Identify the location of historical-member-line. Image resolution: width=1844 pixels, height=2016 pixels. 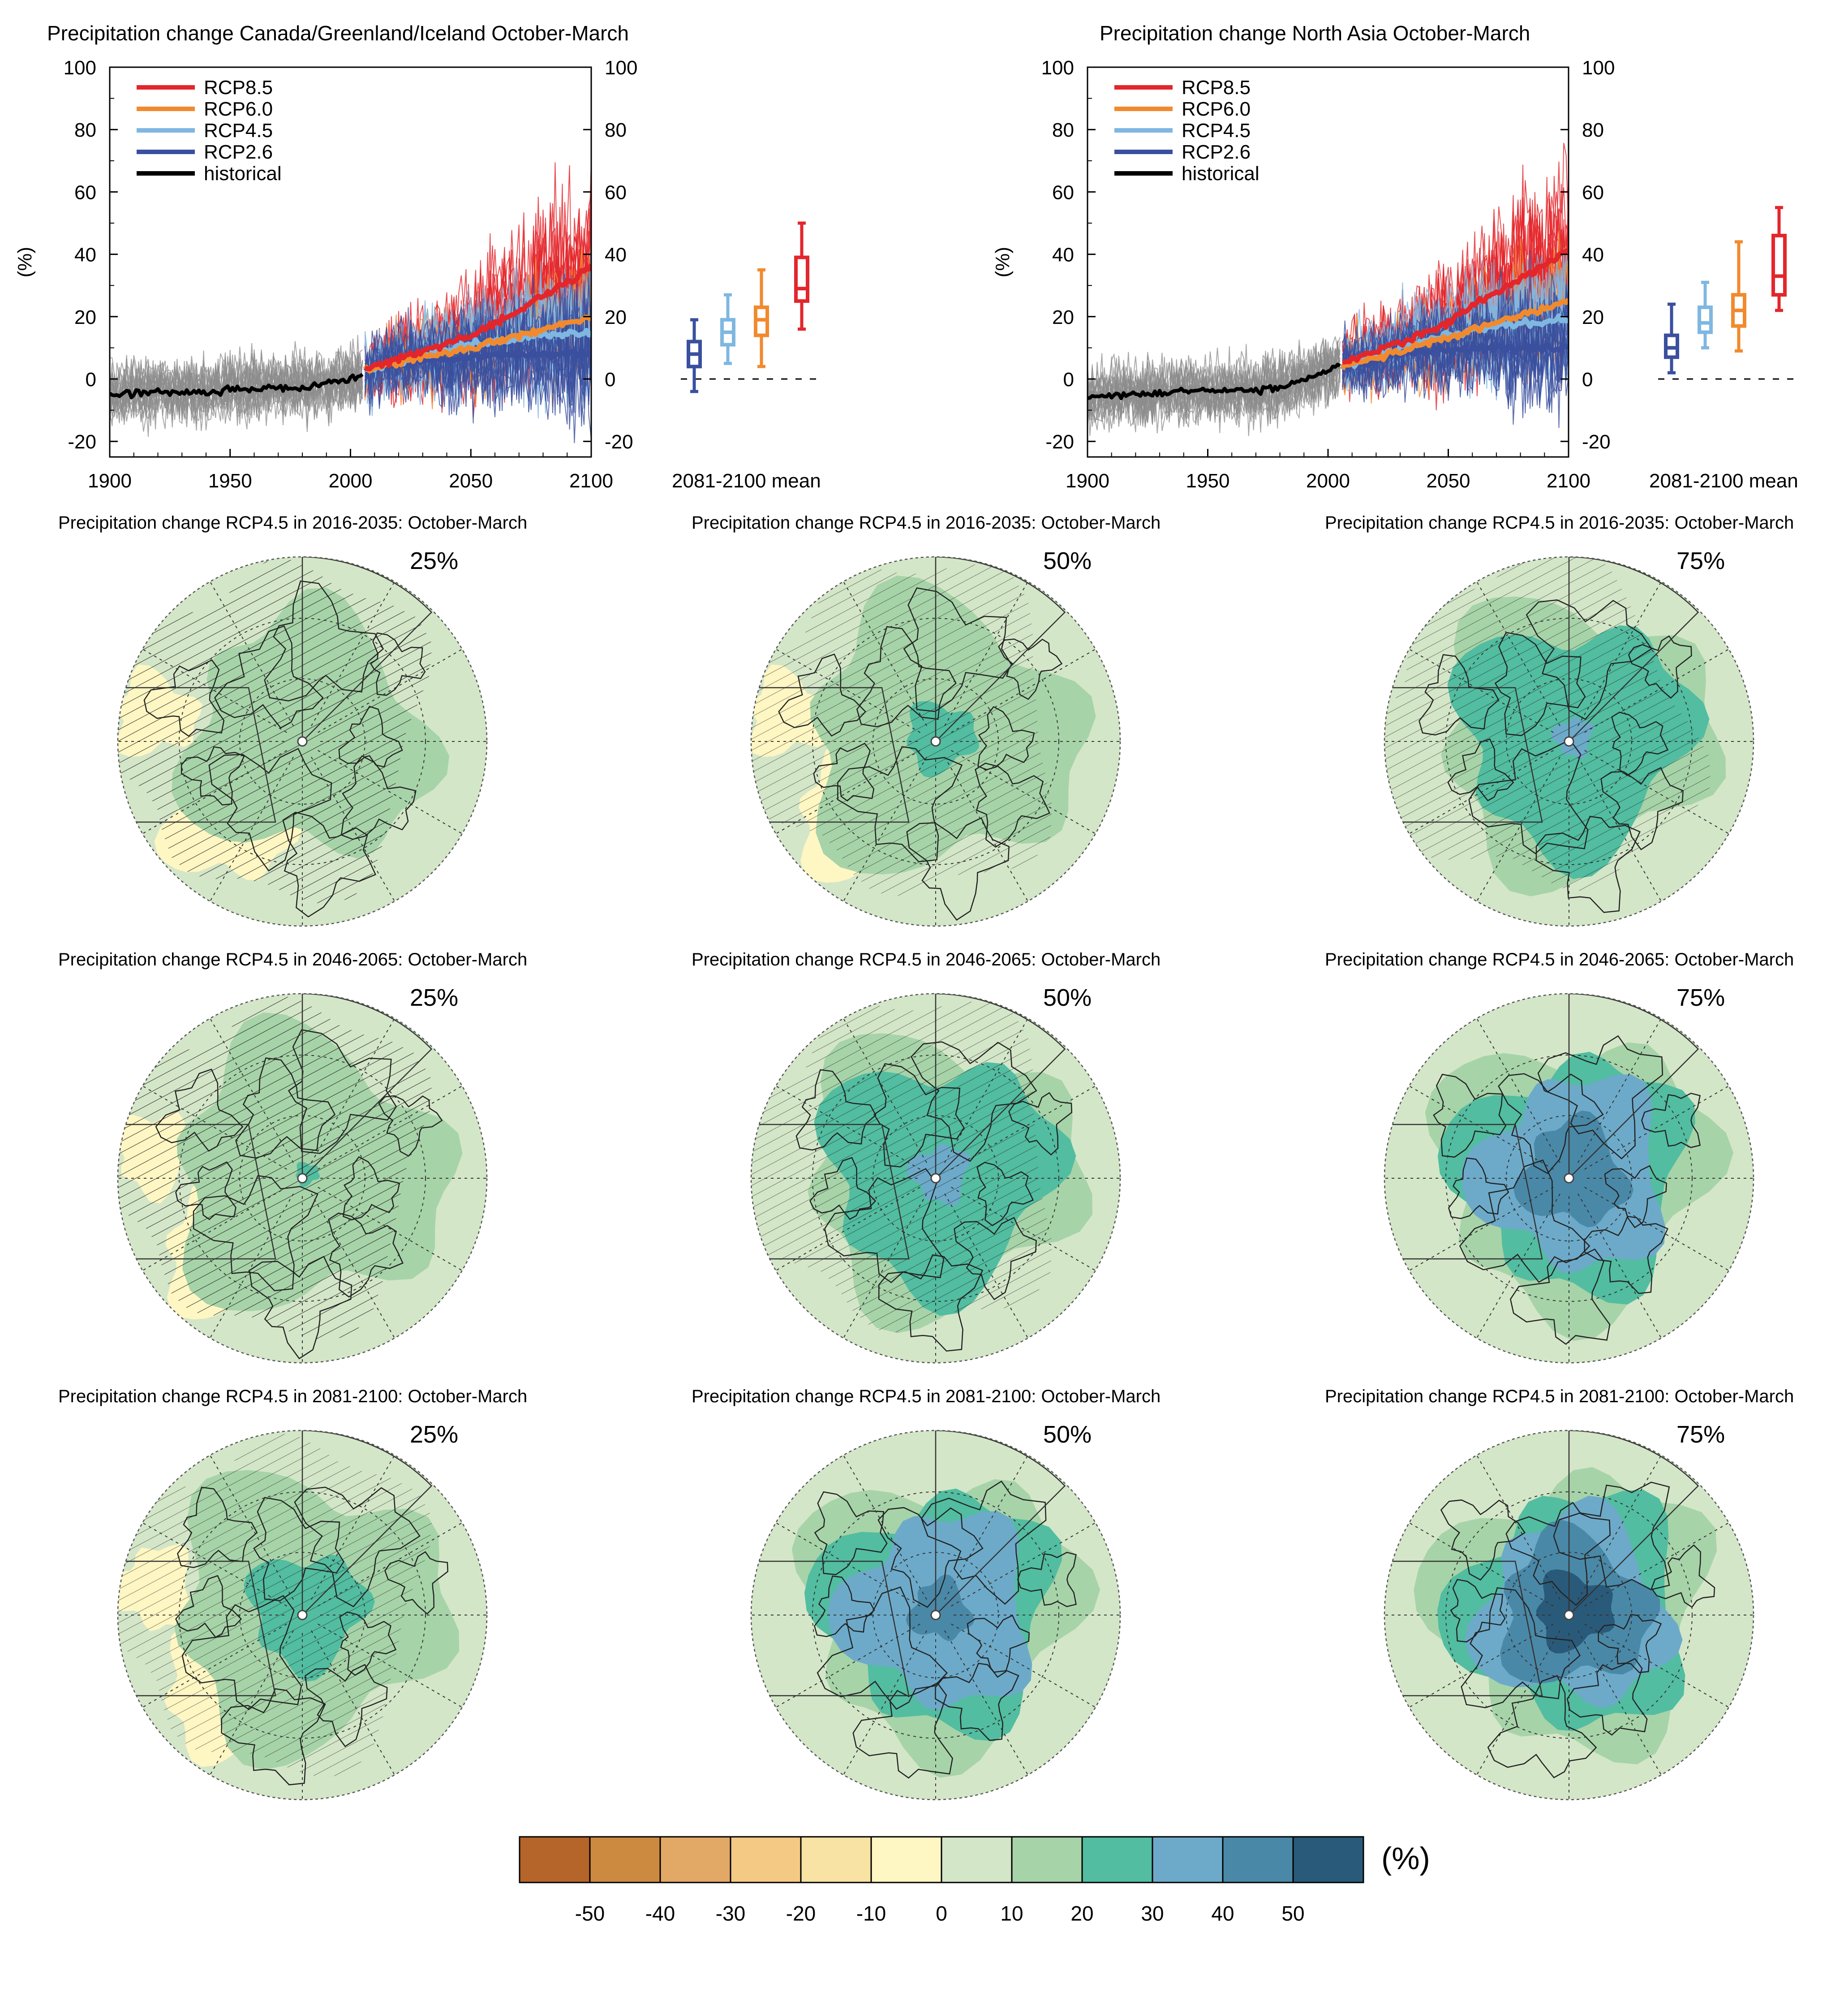
(236, 388).